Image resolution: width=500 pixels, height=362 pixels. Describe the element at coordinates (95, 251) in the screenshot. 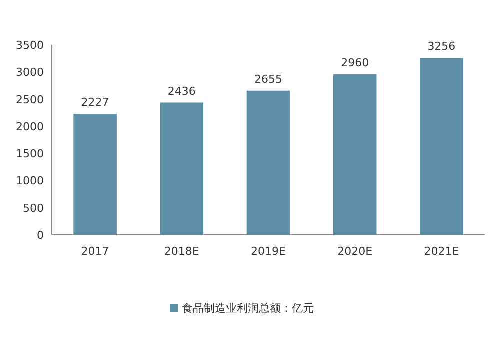

I see `x-tick-label: 2017` at that location.